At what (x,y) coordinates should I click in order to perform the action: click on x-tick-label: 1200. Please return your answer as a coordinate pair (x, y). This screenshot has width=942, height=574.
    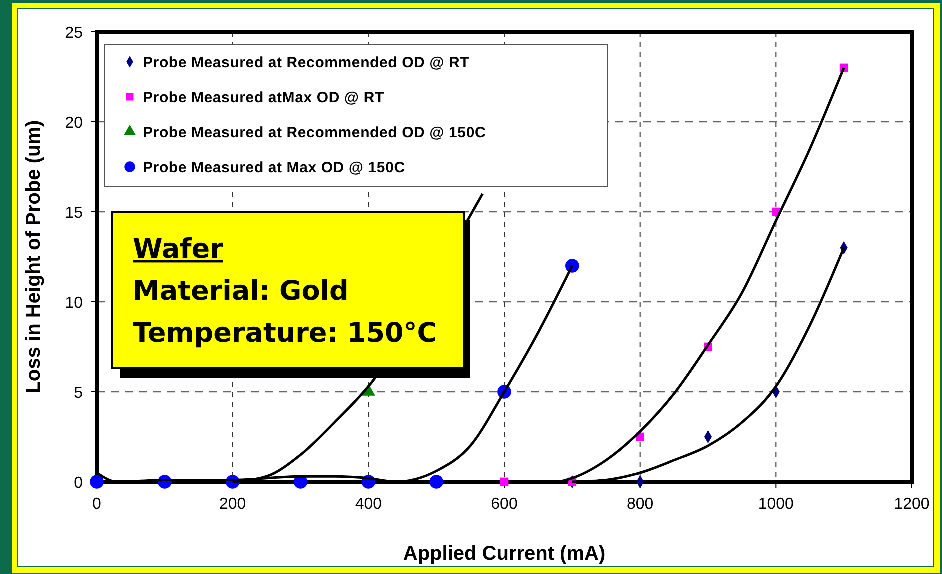
    Looking at the image, I should click on (912, 504).